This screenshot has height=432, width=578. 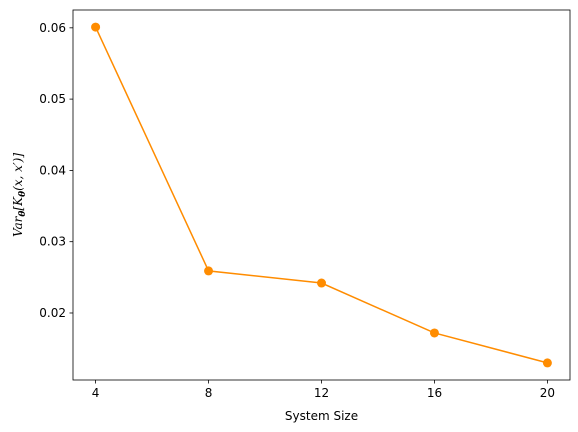 I want to click on y-axis-ticks: 0.02 0.03 0.04 0.05 0.06, so click(x=56, y=170).